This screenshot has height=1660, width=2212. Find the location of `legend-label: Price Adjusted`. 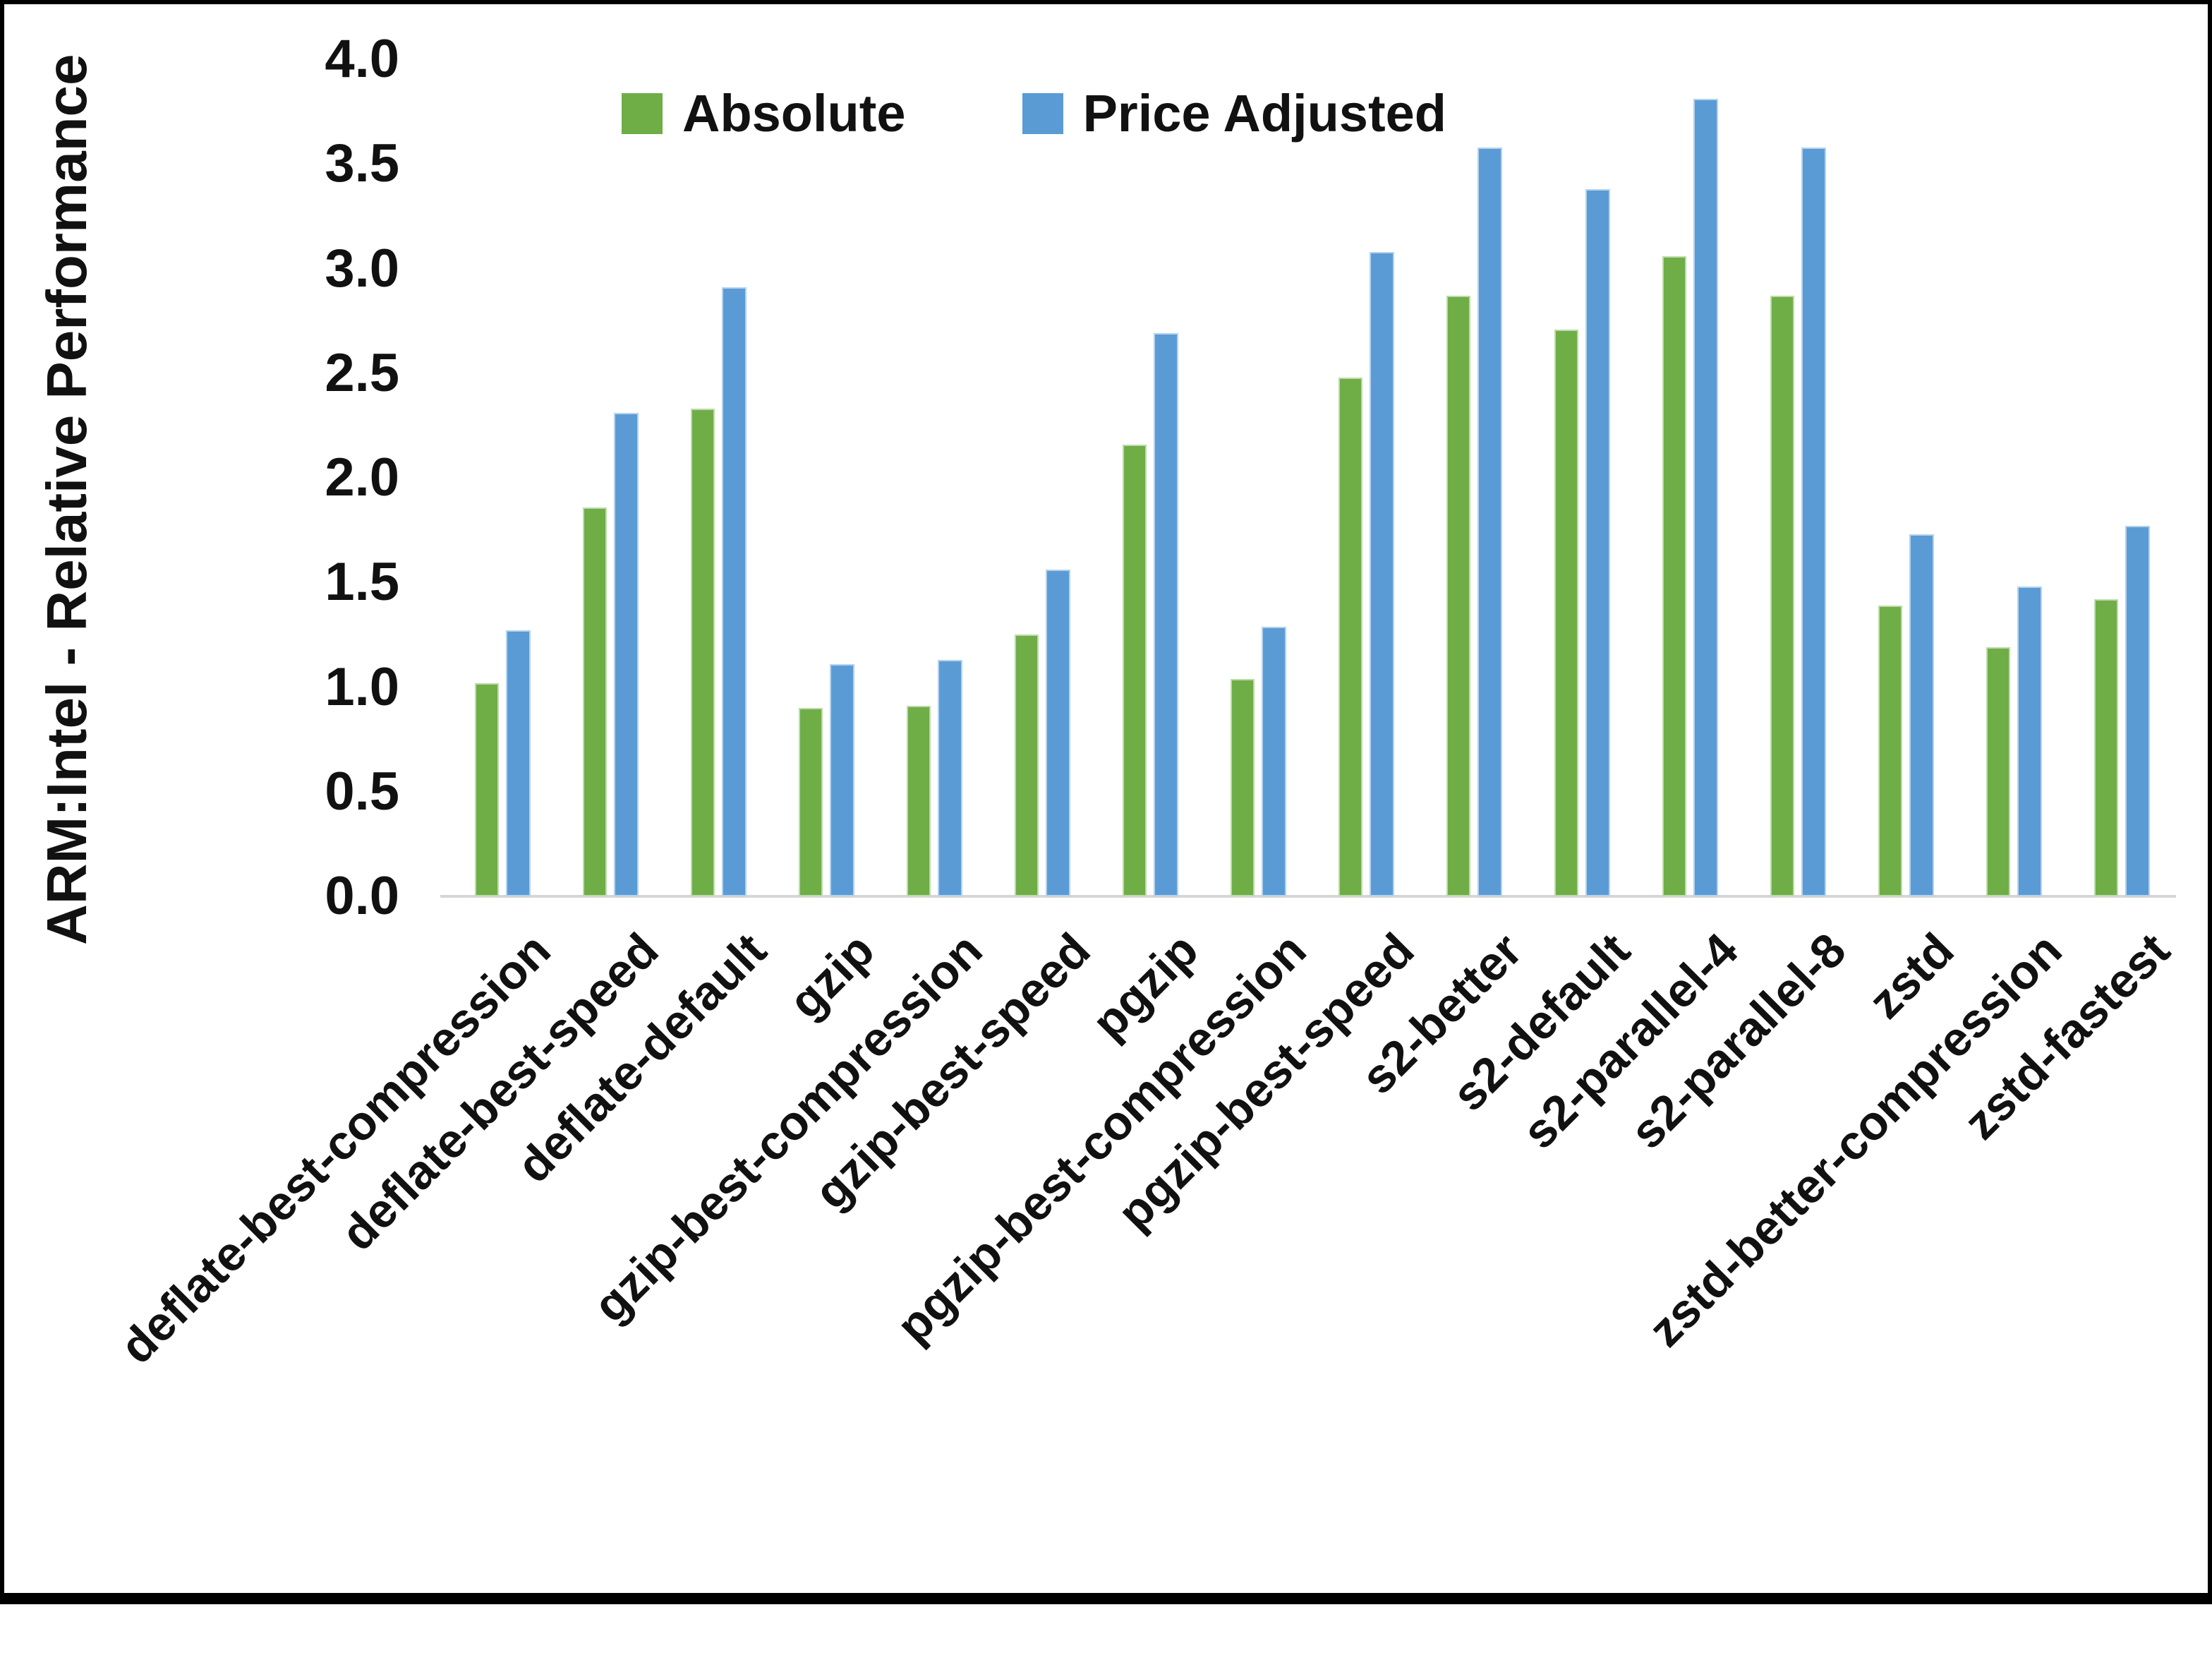

legend-label: Price Adjusted is located at coordinates (1264, 113).